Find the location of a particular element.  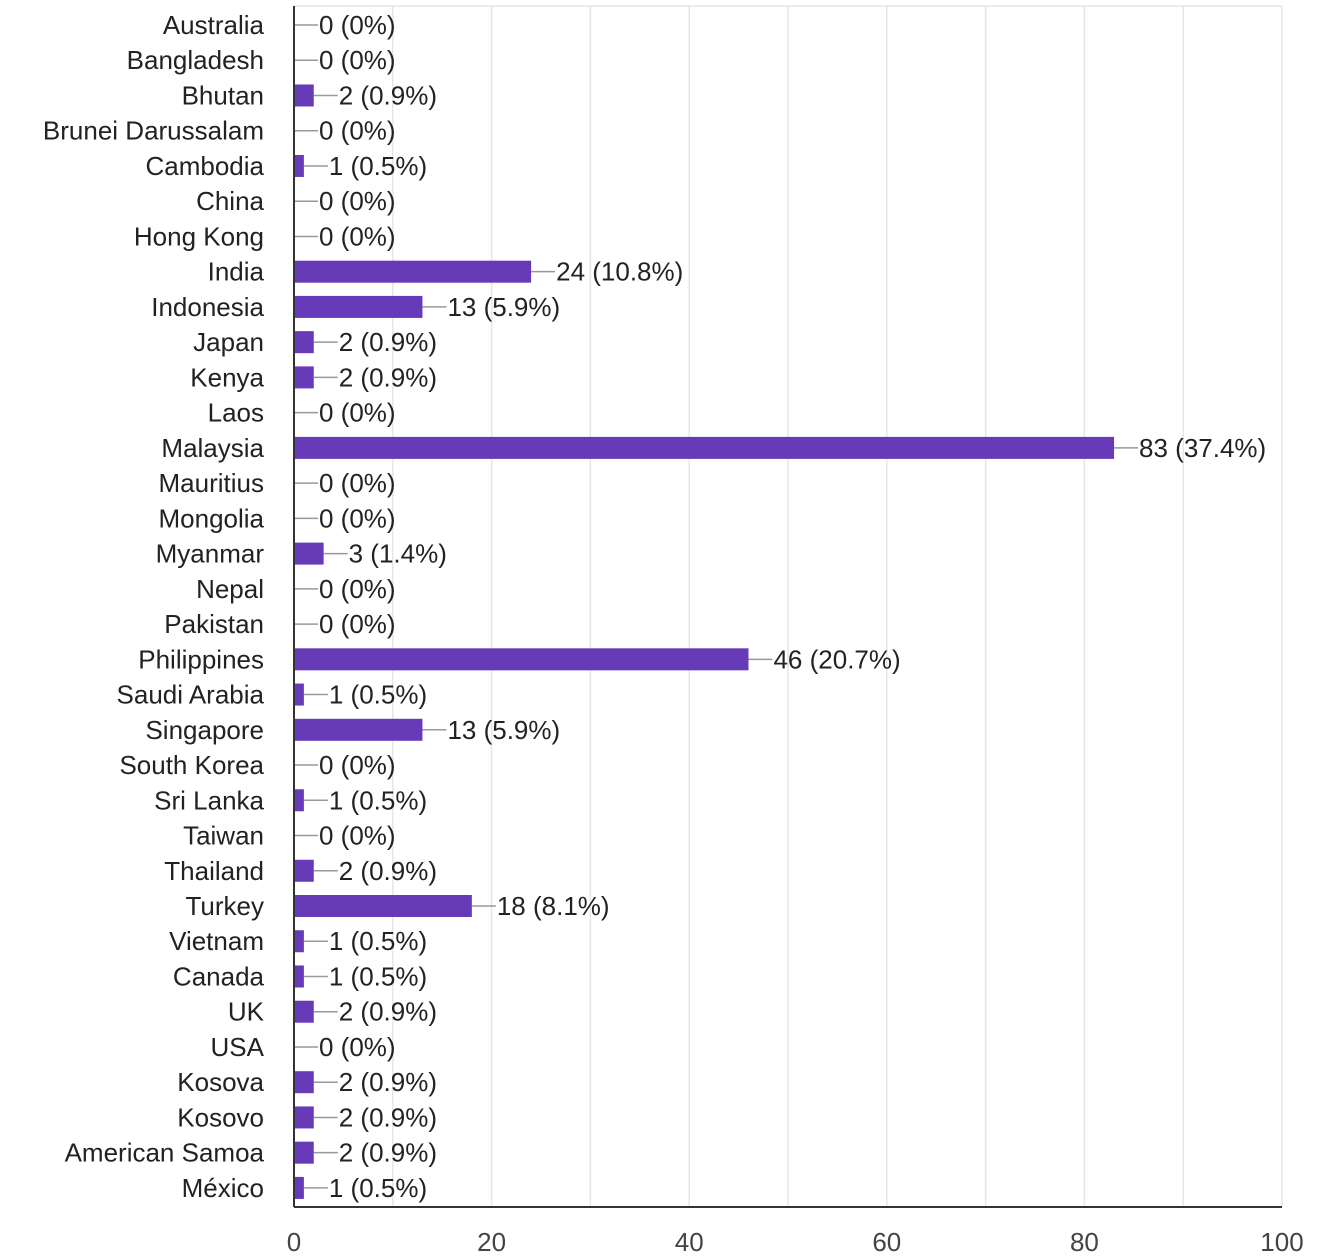

category-label: Hong Kong is located at coordinates (199, 236).